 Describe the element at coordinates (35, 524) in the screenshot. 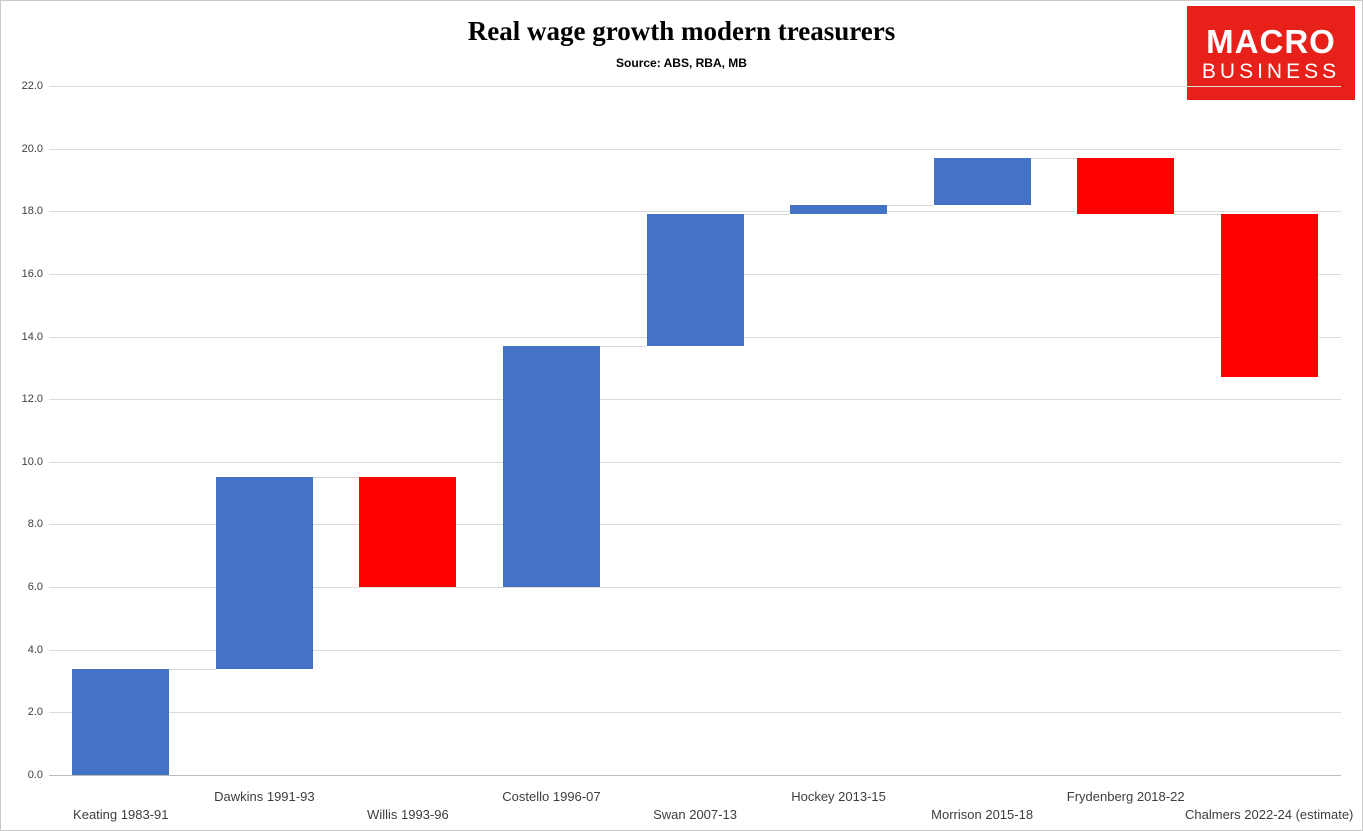

I see `y-tick-label: 8.0` at that location.